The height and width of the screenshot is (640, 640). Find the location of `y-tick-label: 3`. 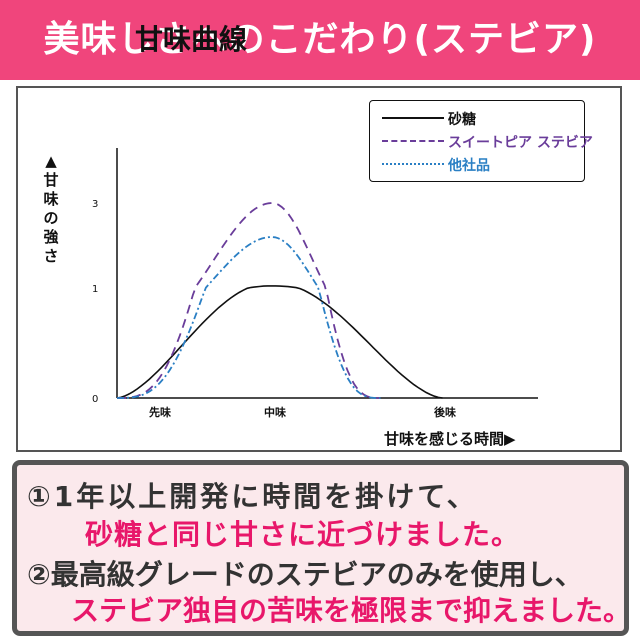

y-tick-label: 3 is located at coordinates (95, 204).